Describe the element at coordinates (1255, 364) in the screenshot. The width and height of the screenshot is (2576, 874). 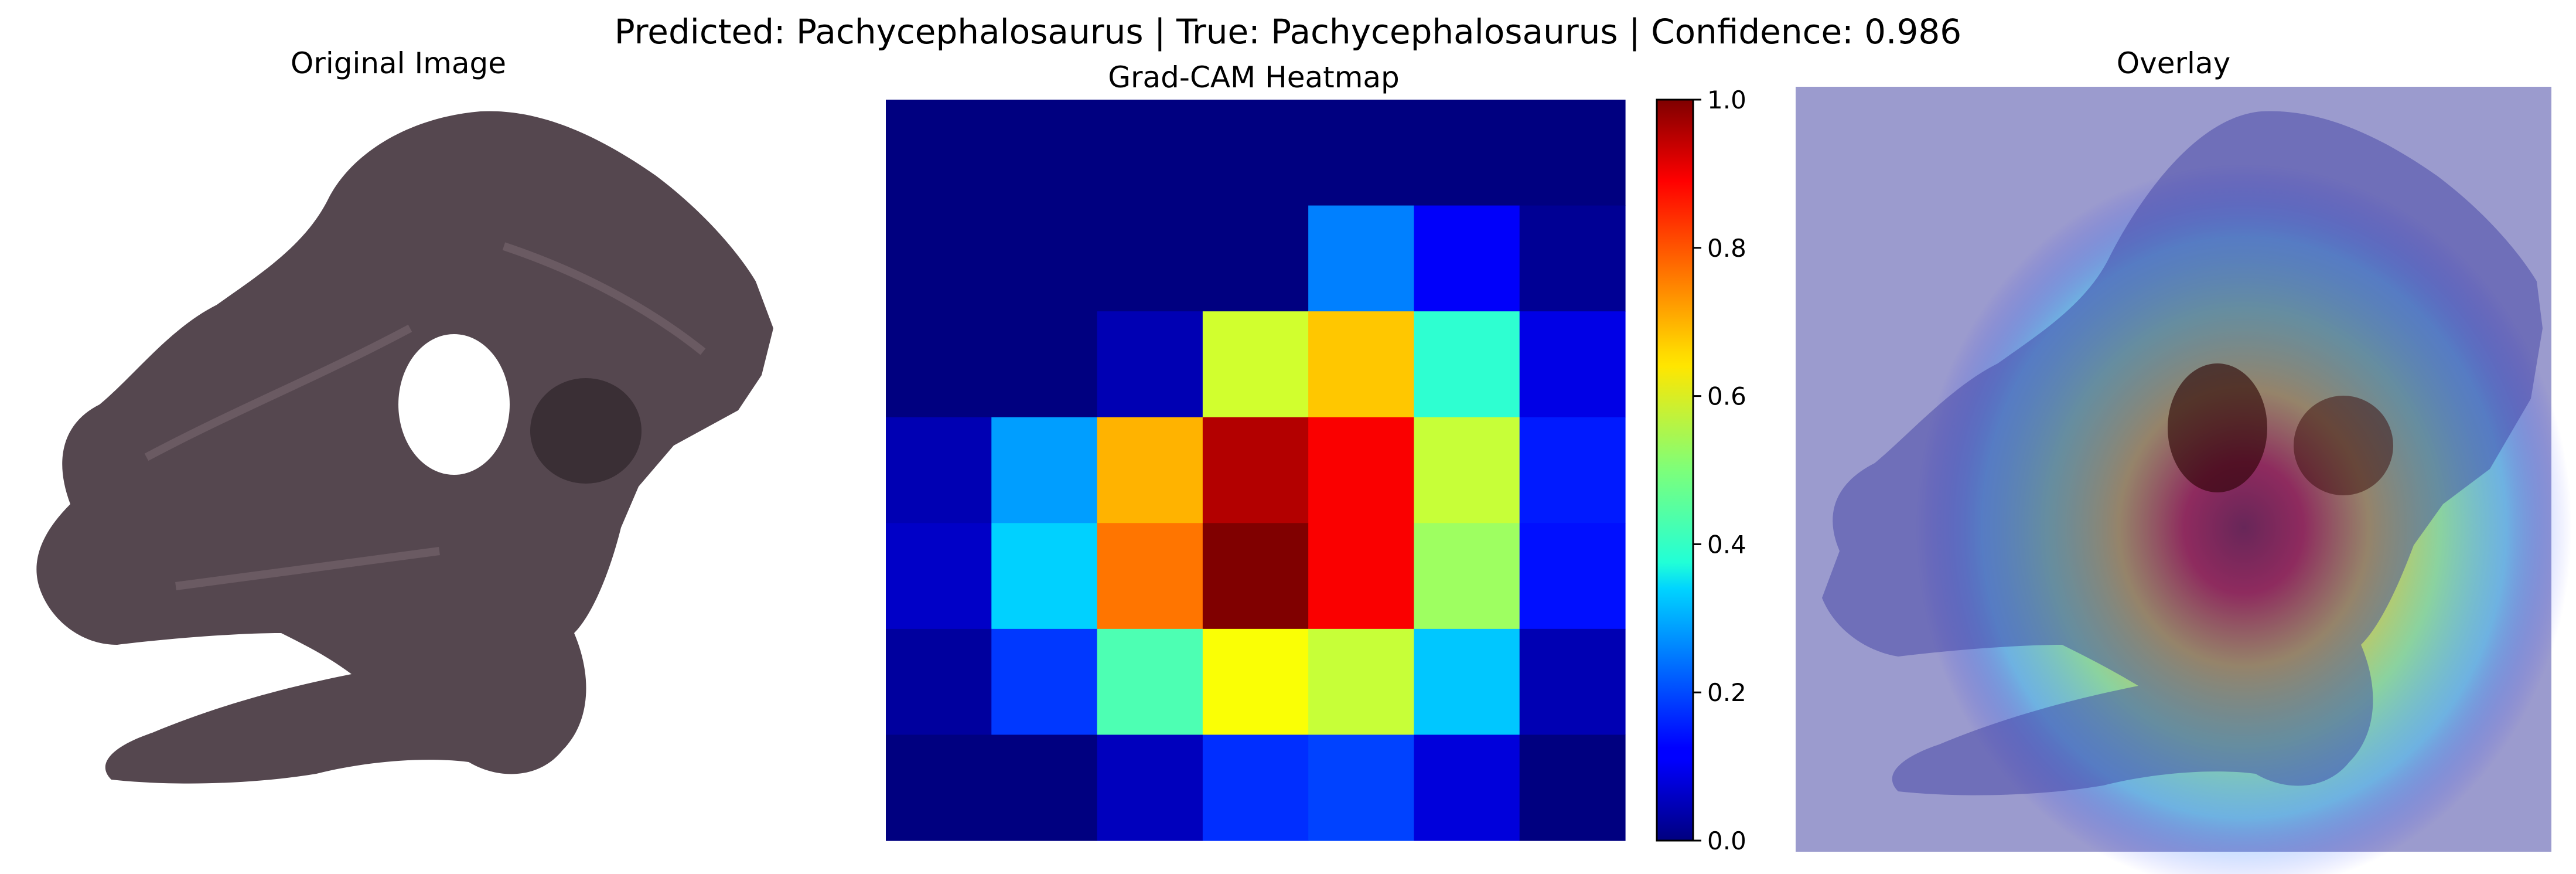
I see `heatmap-cell-r2-c3` at that location.